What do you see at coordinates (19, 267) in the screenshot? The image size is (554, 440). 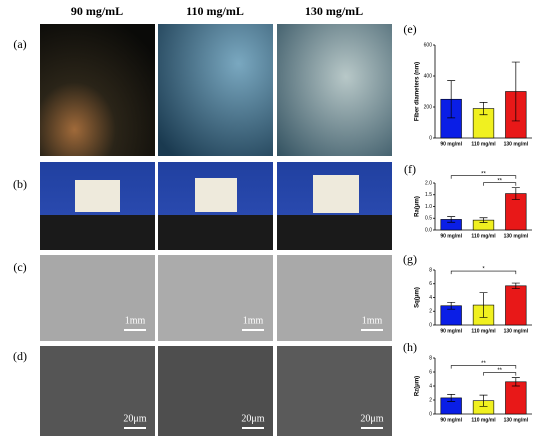 I see `panel-label: (c)` at bounding box center [19, 267].